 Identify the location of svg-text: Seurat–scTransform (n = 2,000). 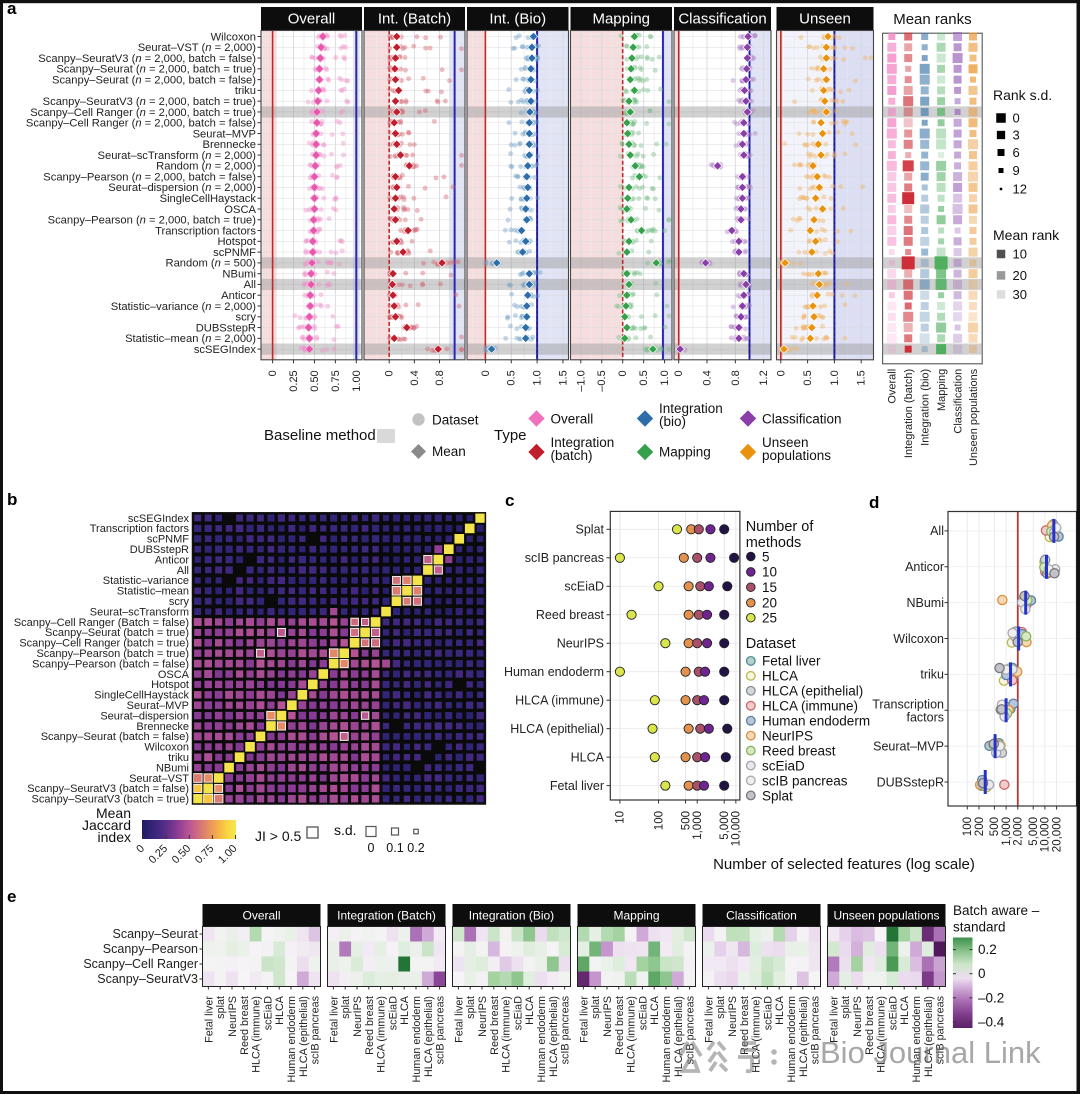
(177, 156).